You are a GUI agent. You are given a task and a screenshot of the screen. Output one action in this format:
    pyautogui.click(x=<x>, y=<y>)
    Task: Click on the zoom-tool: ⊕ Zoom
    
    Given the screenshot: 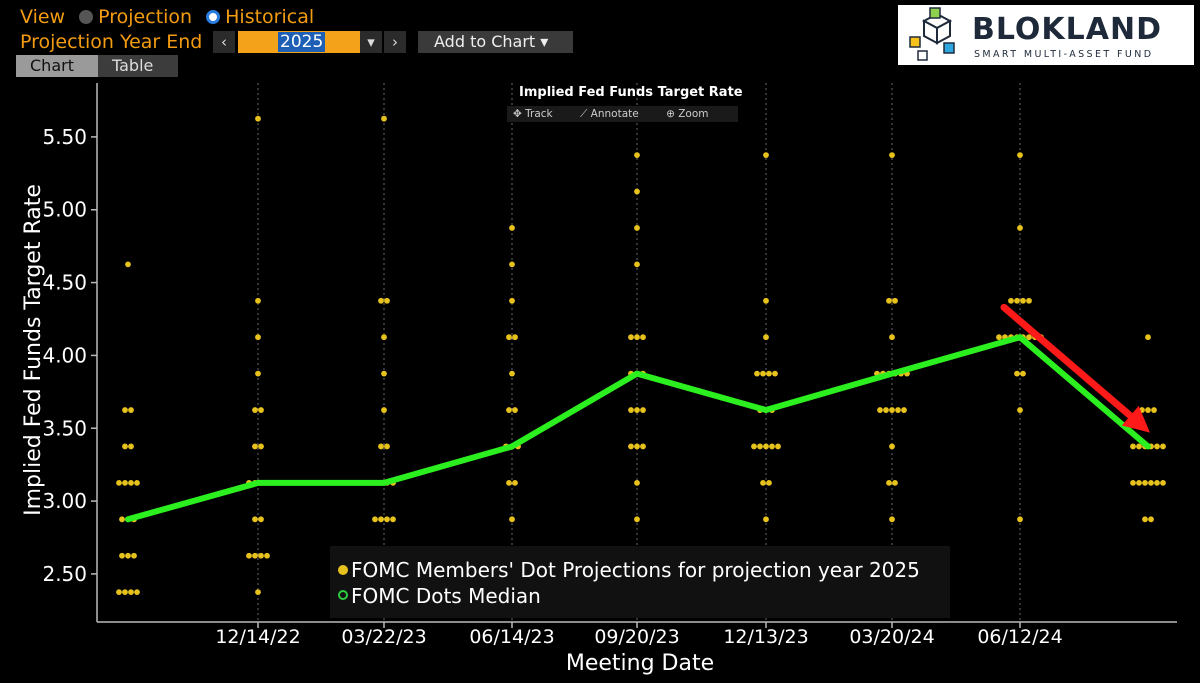 What is the action you would take?
    pyautogui.click(x=687, y=114)
    